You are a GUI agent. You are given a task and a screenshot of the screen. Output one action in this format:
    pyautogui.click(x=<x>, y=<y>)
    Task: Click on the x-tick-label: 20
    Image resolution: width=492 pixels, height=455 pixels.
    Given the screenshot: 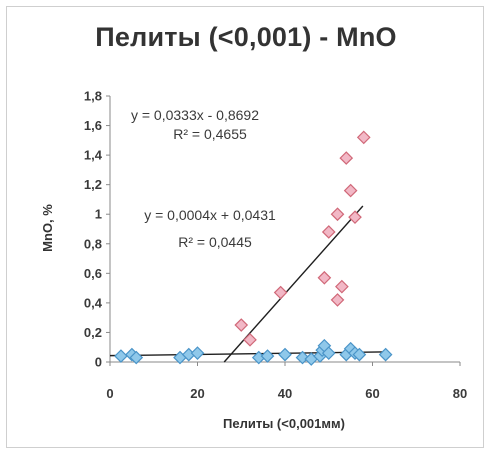 What is the action you would take?
    pyautogui.click(x=197, y=393)
    